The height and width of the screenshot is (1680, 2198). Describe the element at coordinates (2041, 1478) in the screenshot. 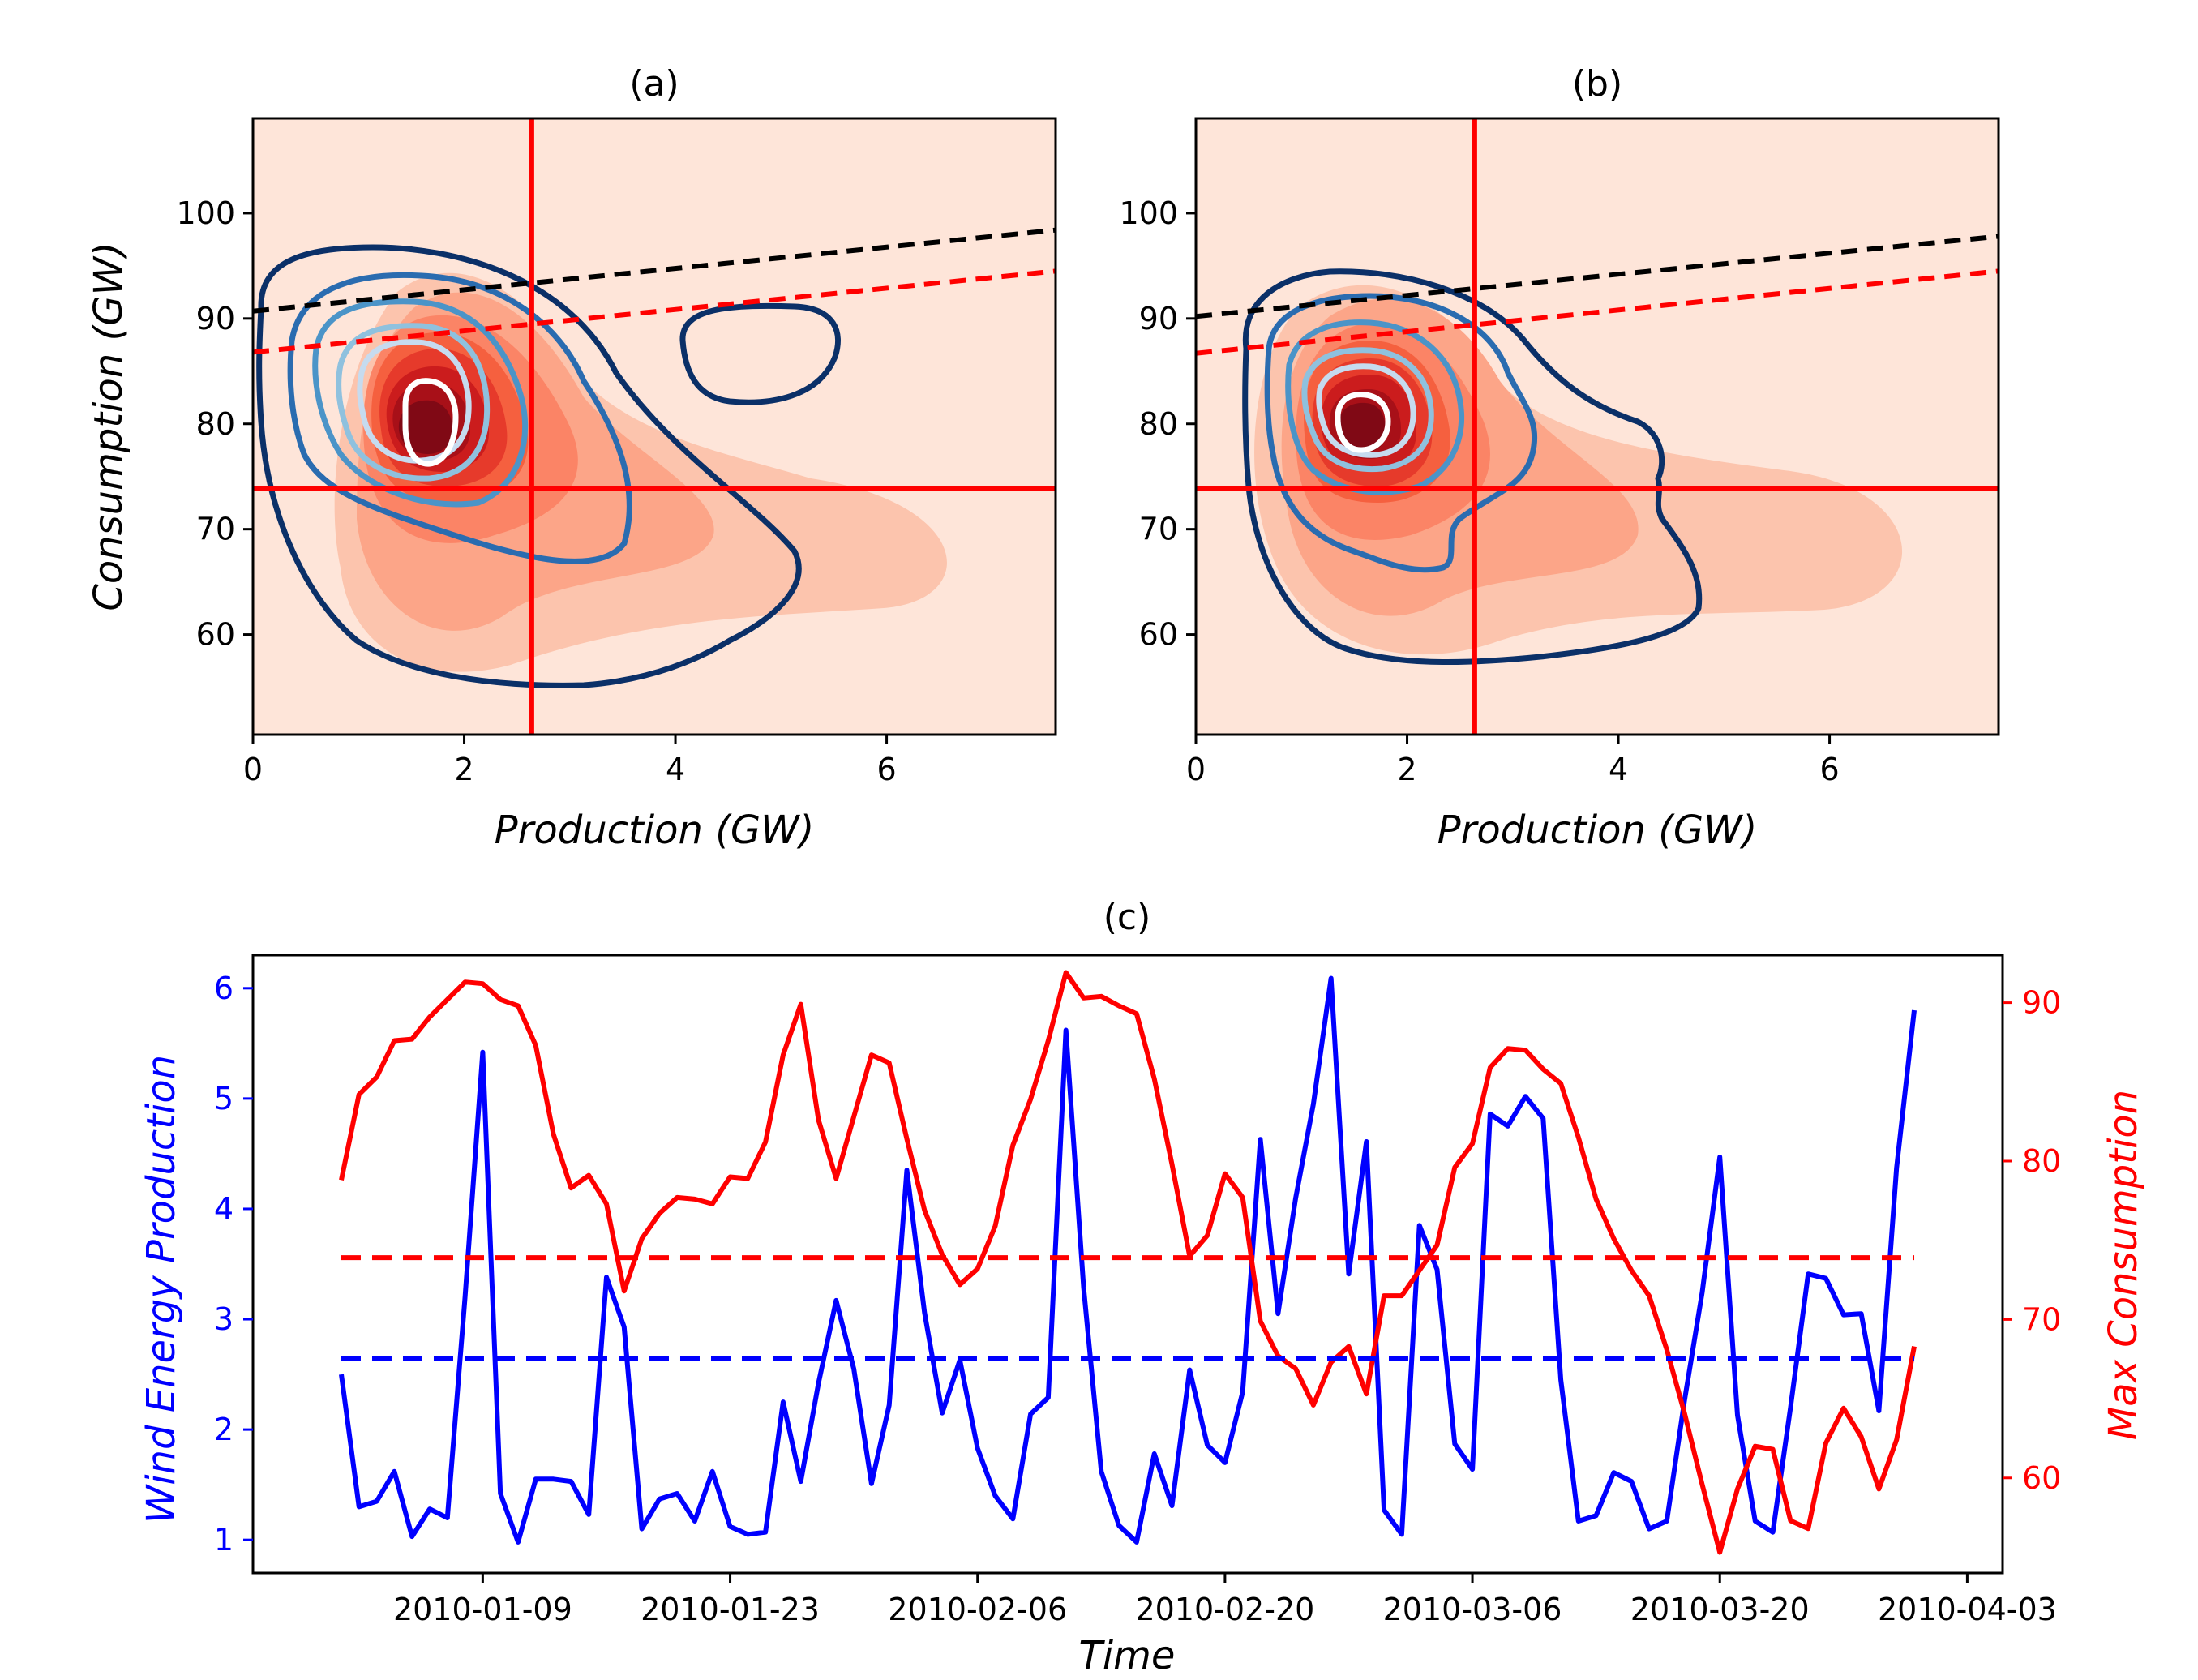

I see `right-y-tick-label: 60` at that location.